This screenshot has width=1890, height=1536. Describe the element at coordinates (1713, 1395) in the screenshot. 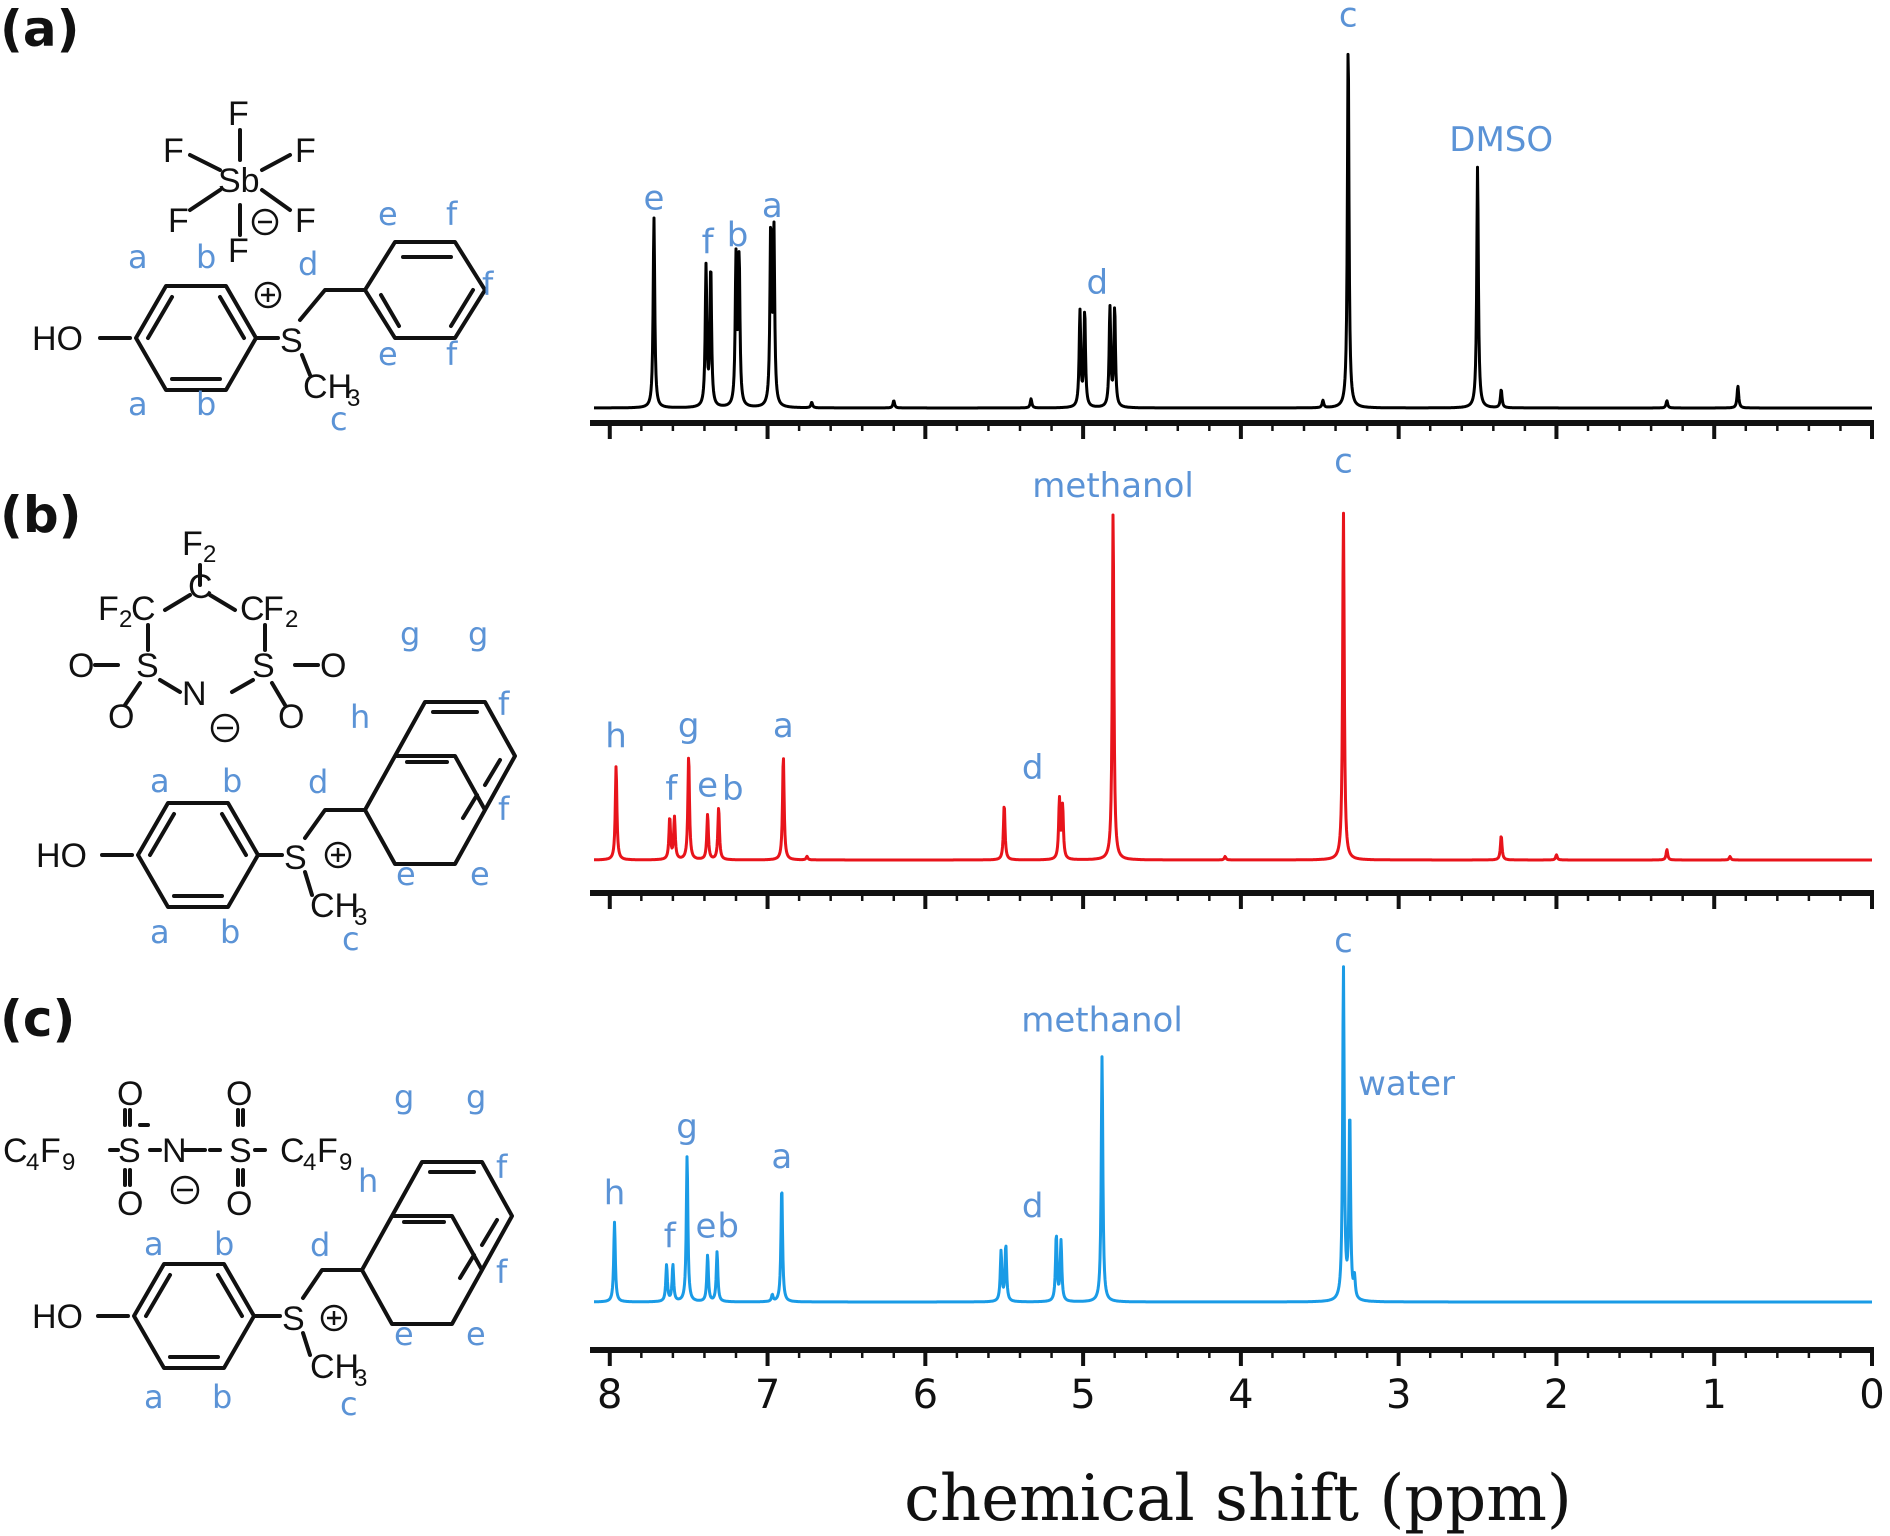

I see `x-tick-label: 1` at that location.